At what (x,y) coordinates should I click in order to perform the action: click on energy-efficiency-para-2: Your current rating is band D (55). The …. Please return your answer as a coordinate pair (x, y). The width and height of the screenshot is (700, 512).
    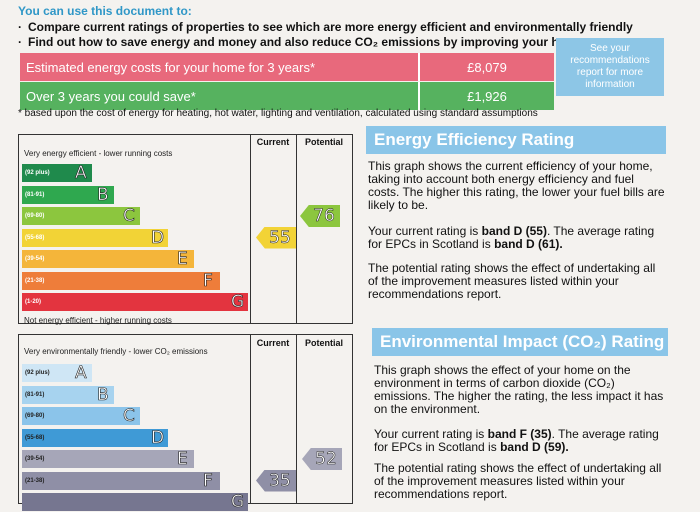
    Looking at the image, I should click on (511, 237).